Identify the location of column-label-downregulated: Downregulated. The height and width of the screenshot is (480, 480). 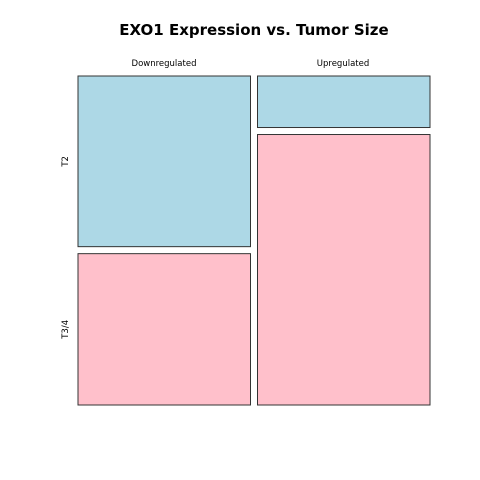
(164, 64).